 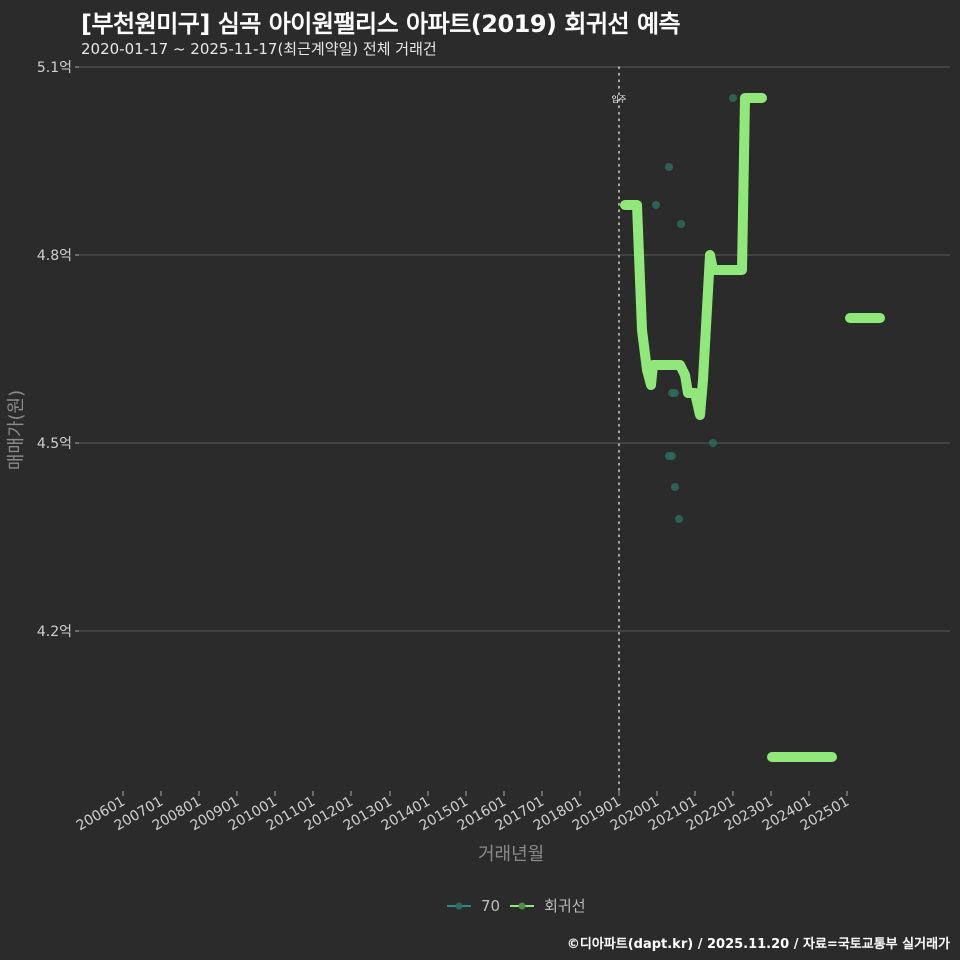 I want to click on move-in-label: 입주, so click(x=619, y=99).